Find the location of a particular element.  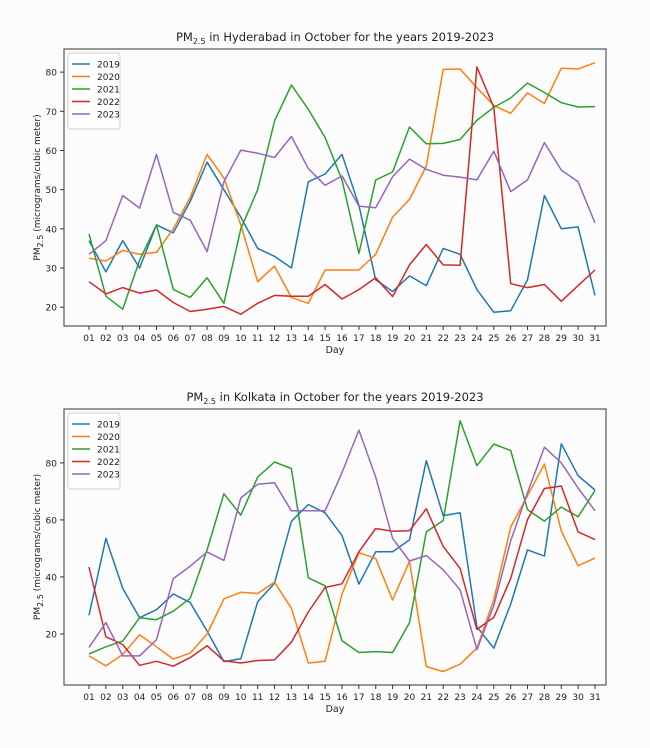

x-tick-label: 24 is located at coordinates (477, 698).